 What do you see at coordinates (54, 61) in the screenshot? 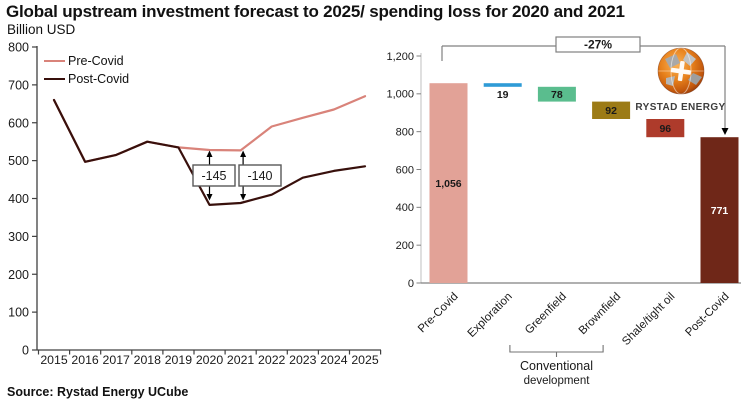
I see `pre-covid-line-swatch` at bounding box center [54, 61].